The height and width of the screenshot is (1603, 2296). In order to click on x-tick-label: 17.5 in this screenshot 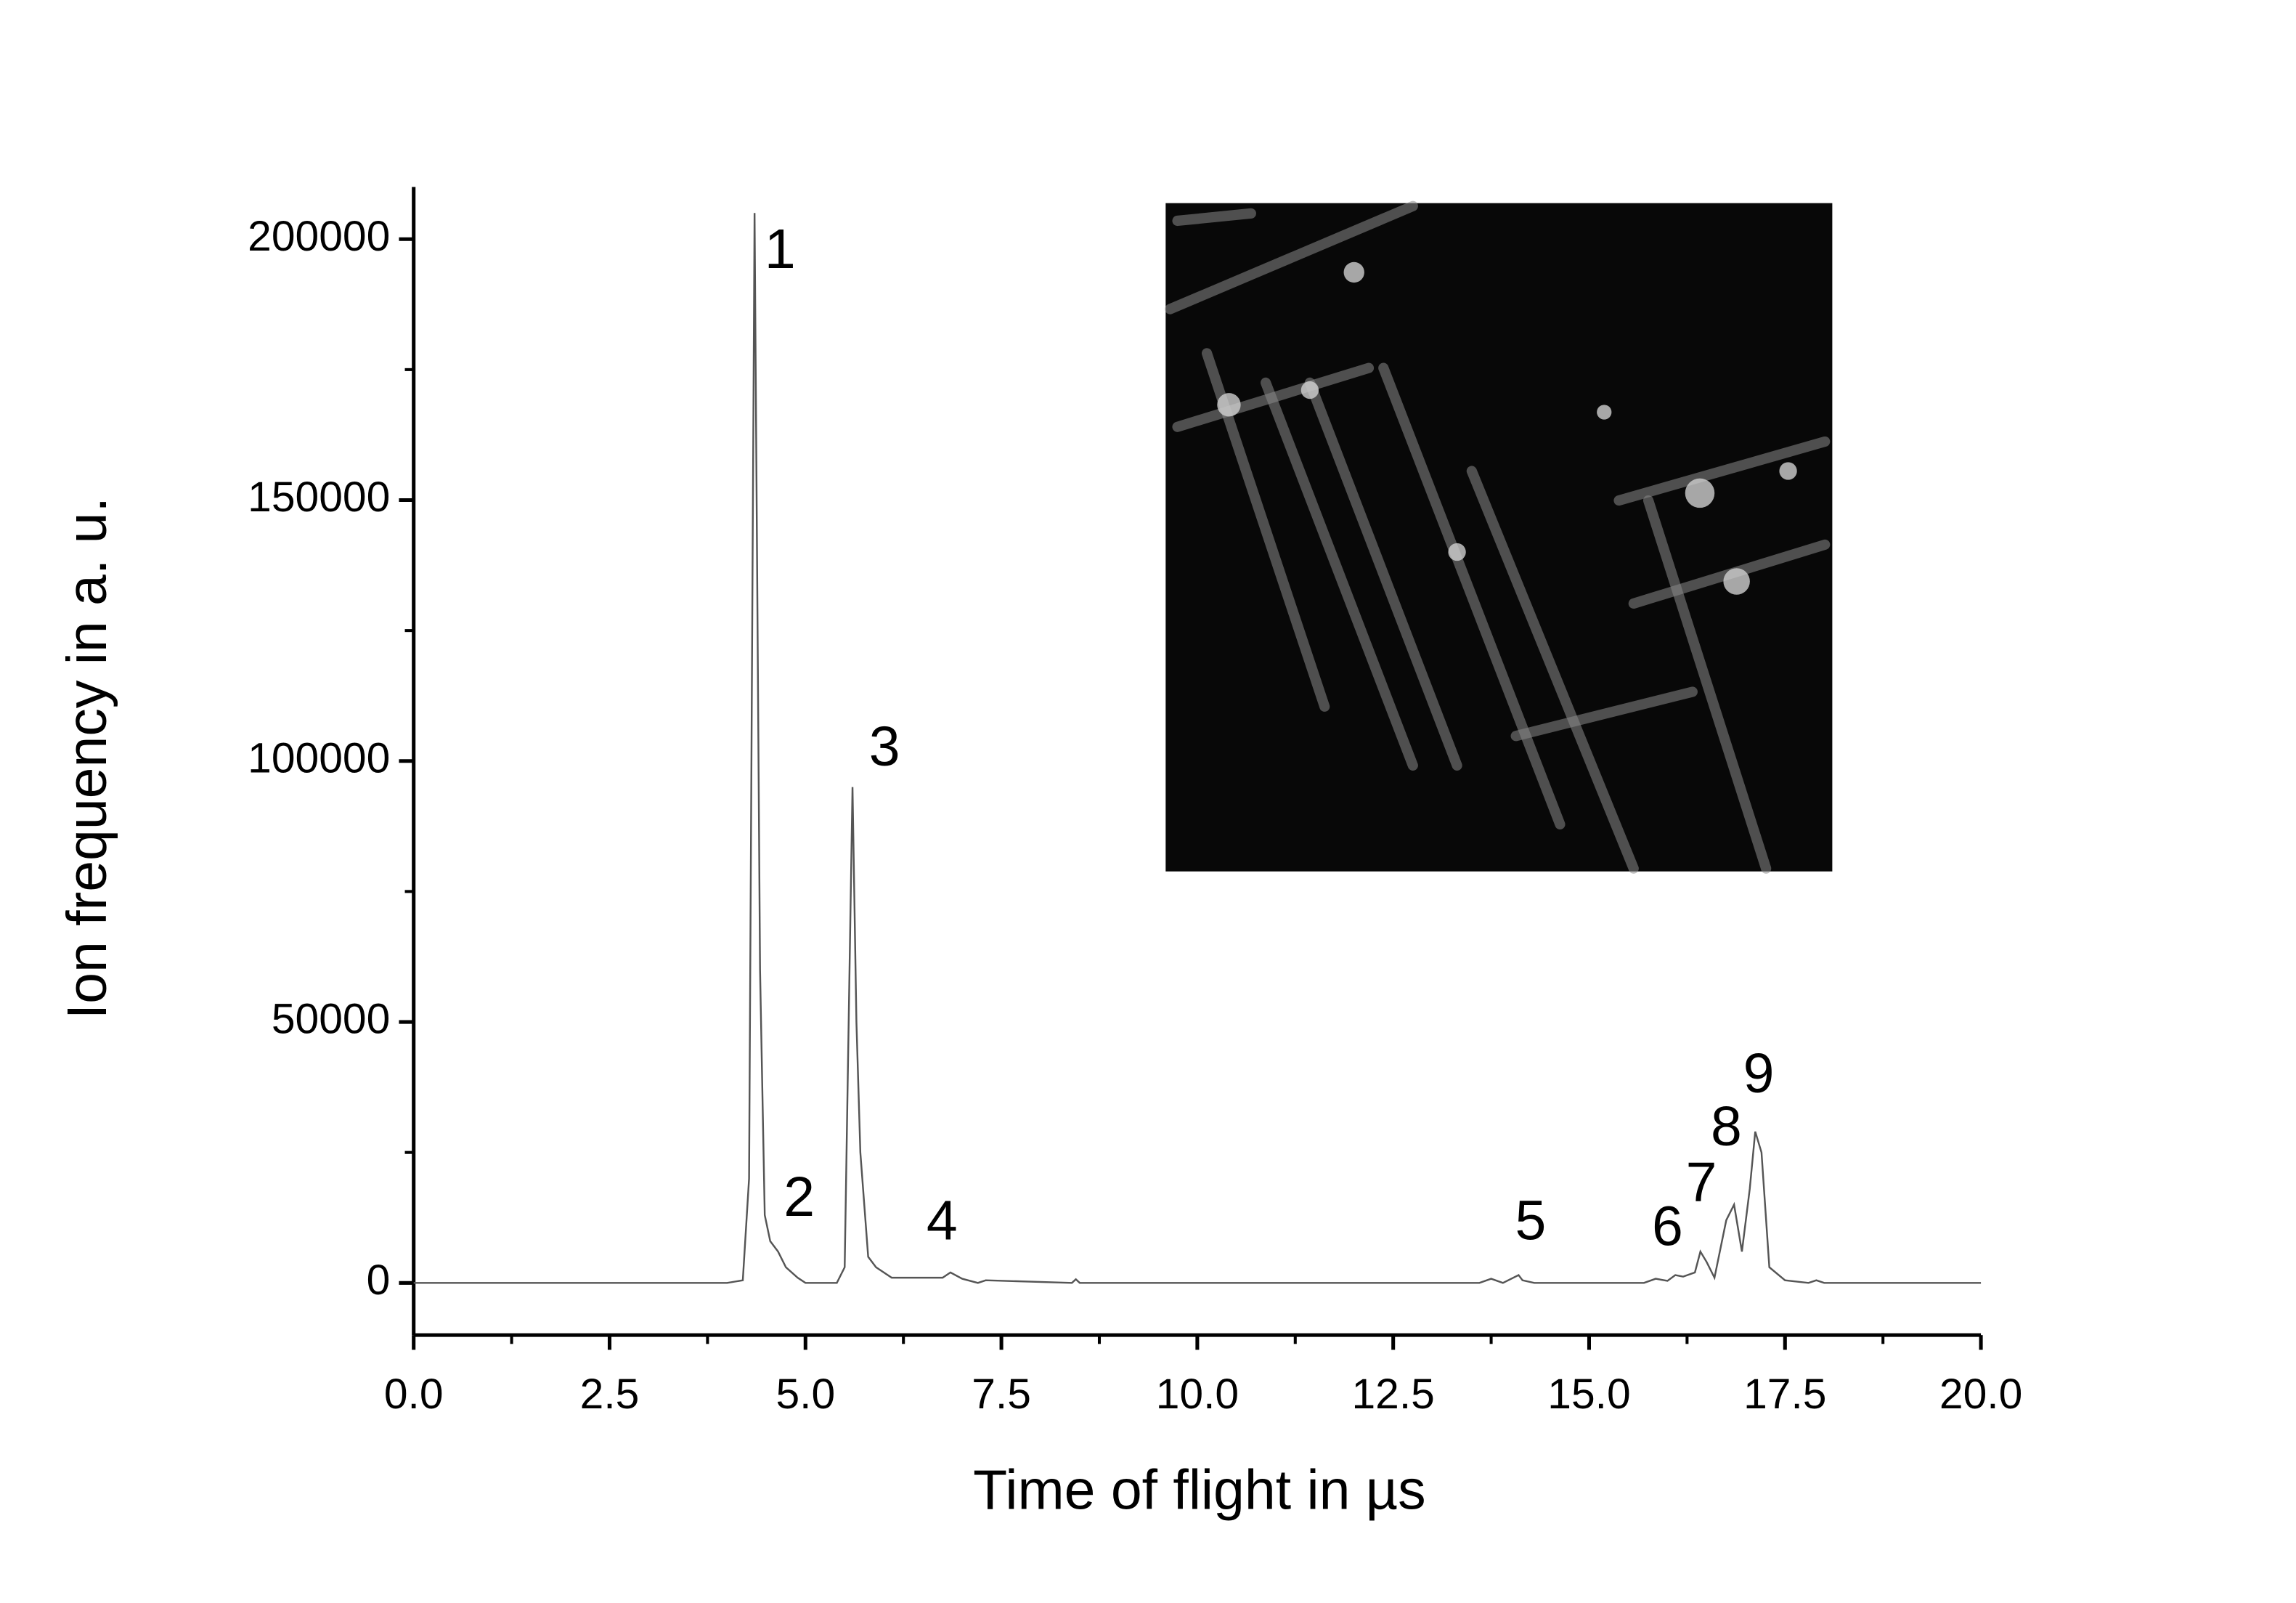, I will do `click(1784, 1394)`.